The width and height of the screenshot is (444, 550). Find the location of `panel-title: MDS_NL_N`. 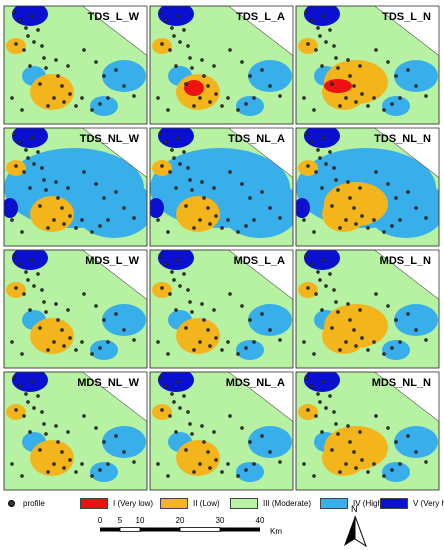

panel-title: MDS_NL_N is located at coordinates (401, 383).